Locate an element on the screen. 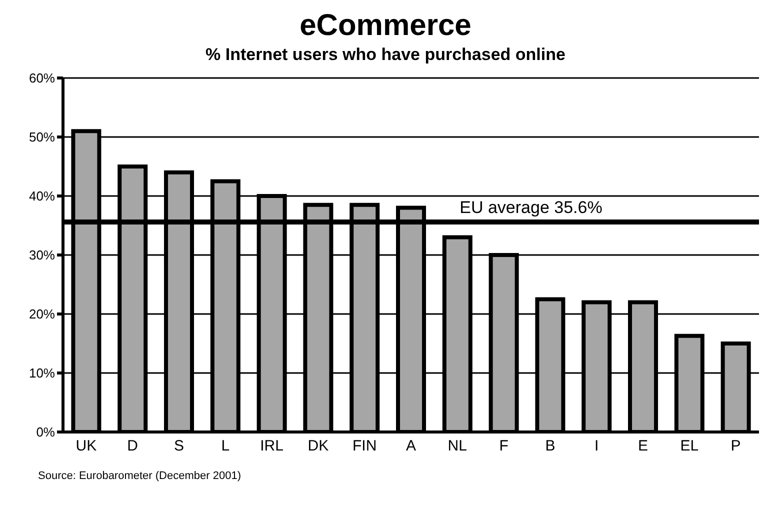 This screenshot has width=771, height=519. x-tick-label: EL is located at coordinates (689, 446).